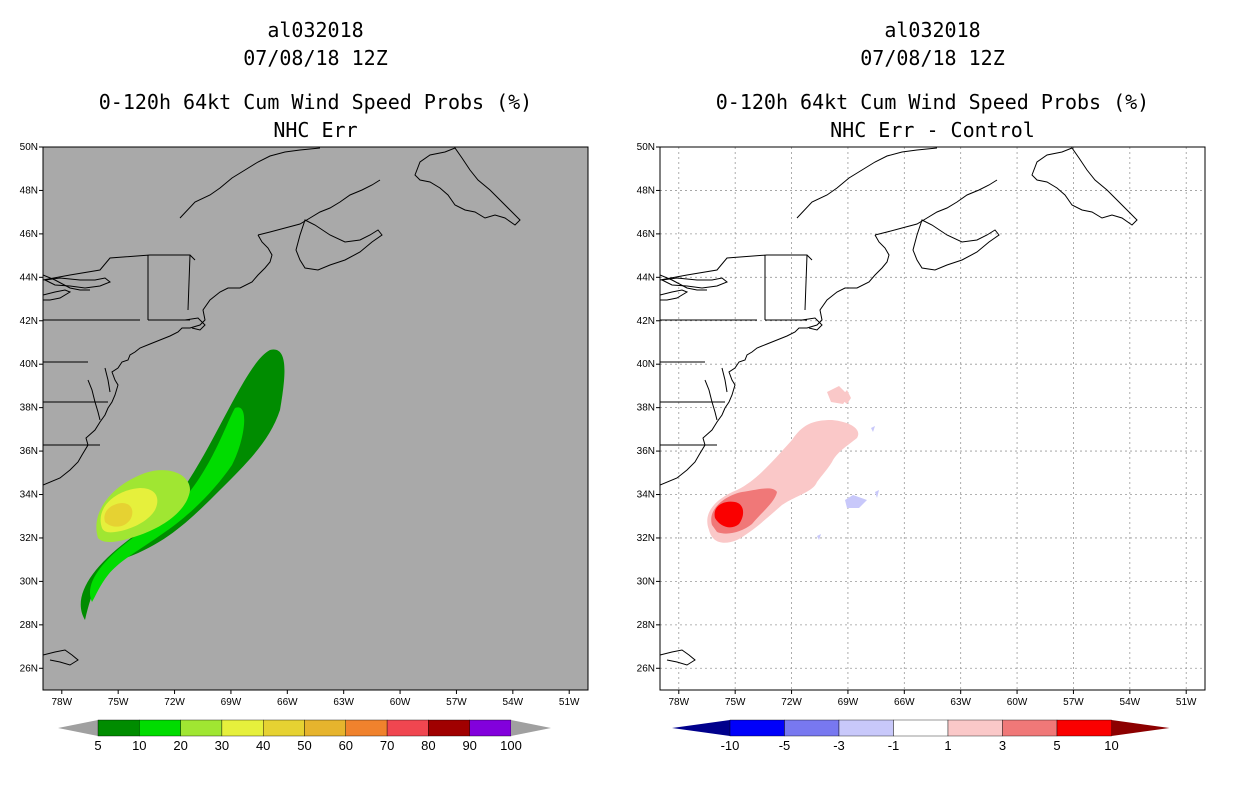 The width and height of the screenshot is (1236, 800). What do you see at coordinates (511, 745) in the screenshot?
I see `colorbar-label: 100` at bounding box center [511, 745].